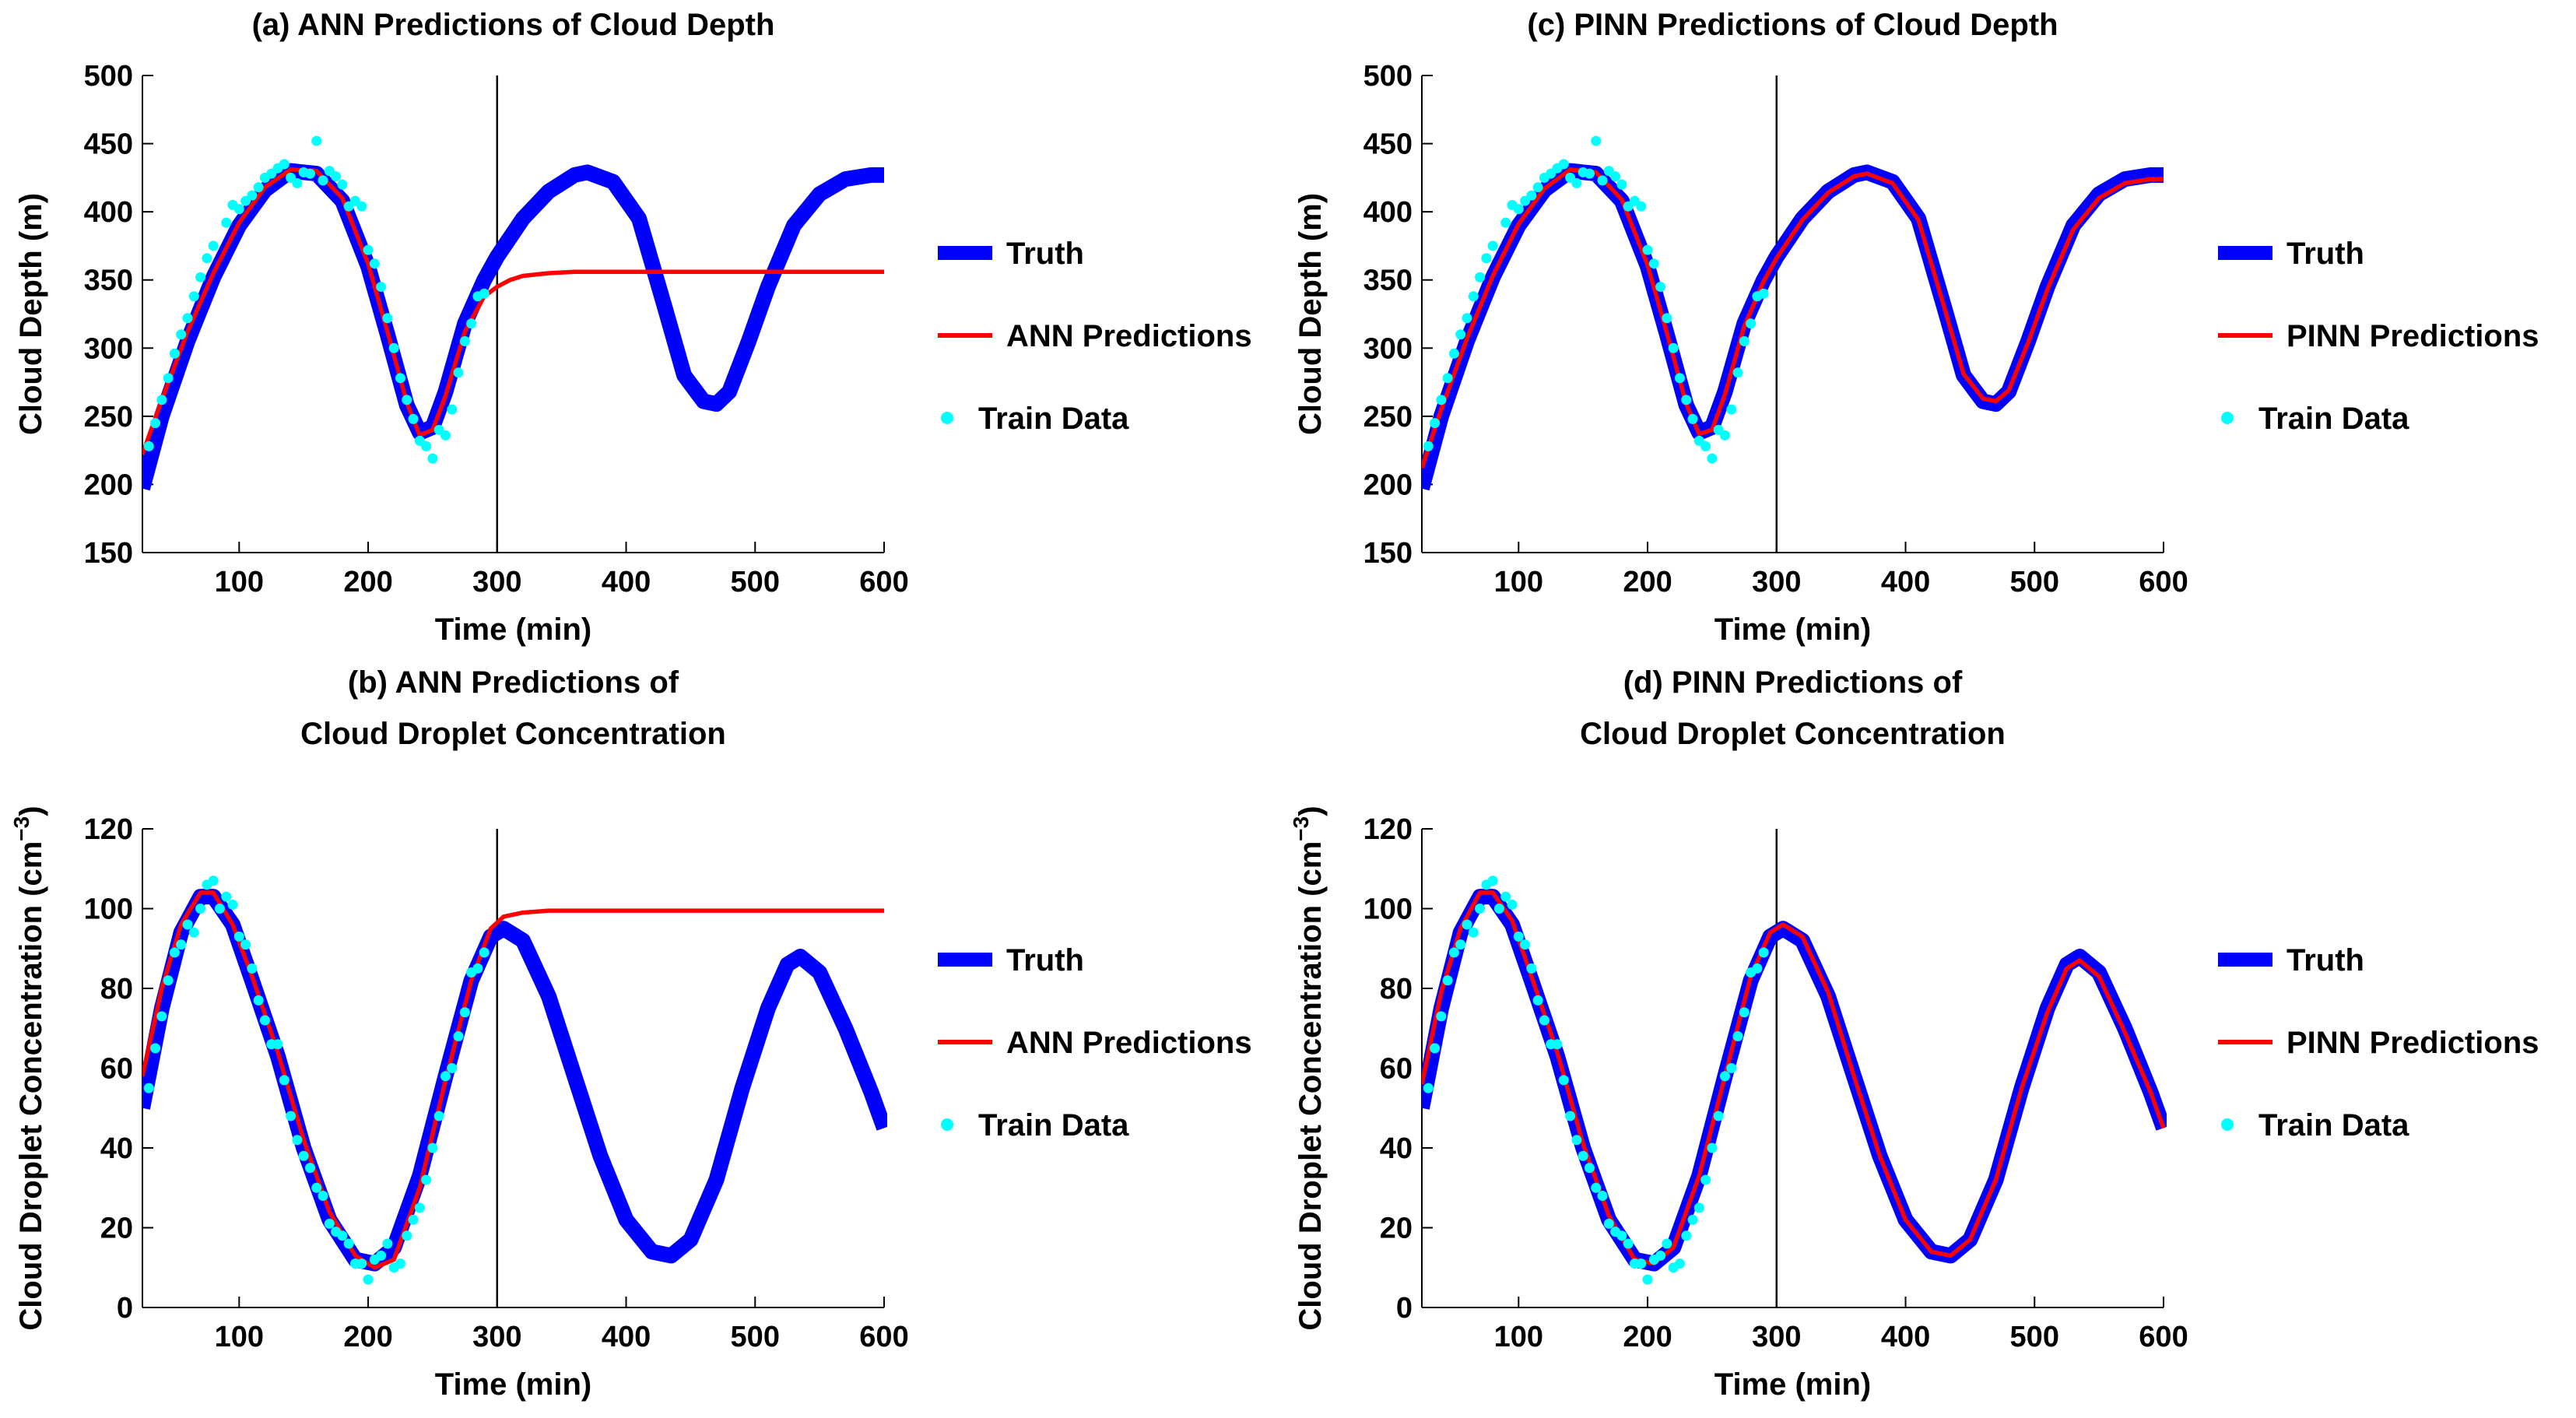 This screenshot has width=2576, height=1418. What do you see at coordinates (1519, 1337) in the screenshot?
I see `x-tick-label: 100` at bounding box center [1519, 1337].